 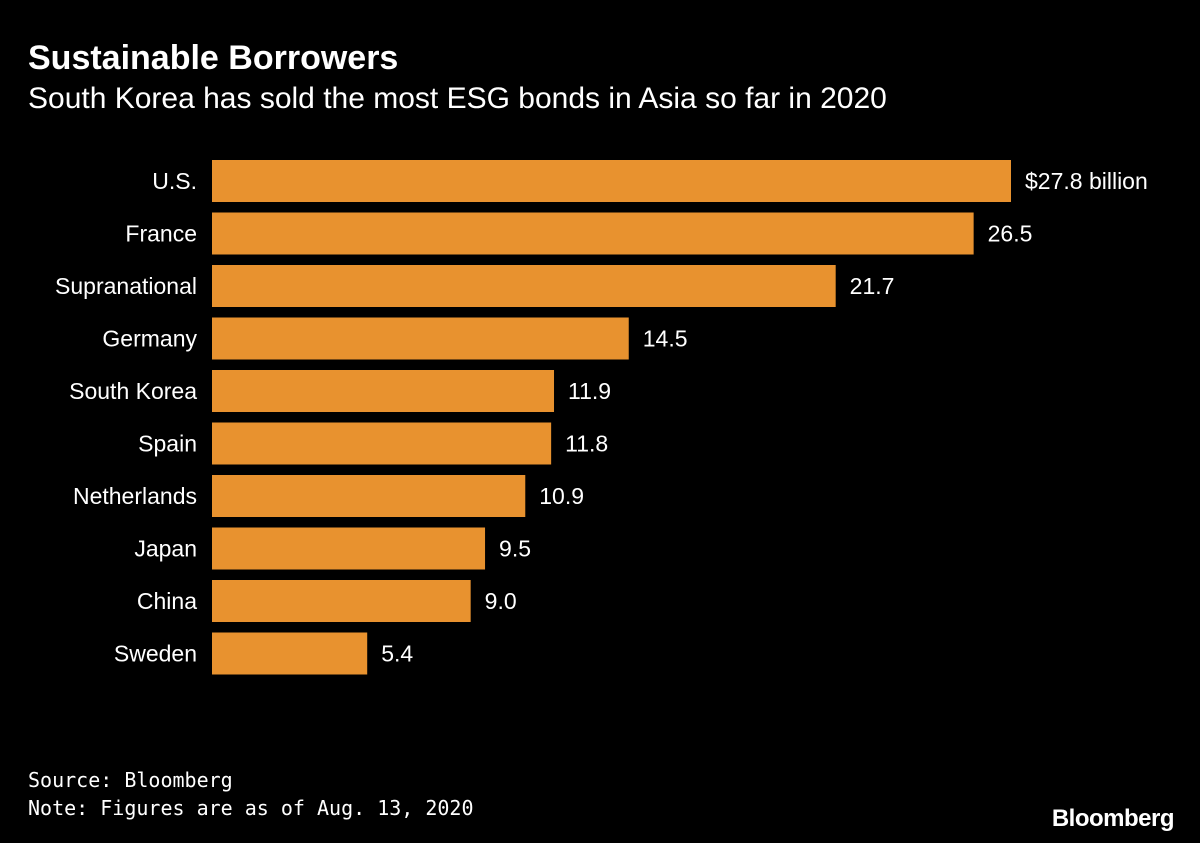 What do you see at coordinates (665, 339) in the screenshot?
I see `value-label: 14.5` at bounding box center [665, 339].